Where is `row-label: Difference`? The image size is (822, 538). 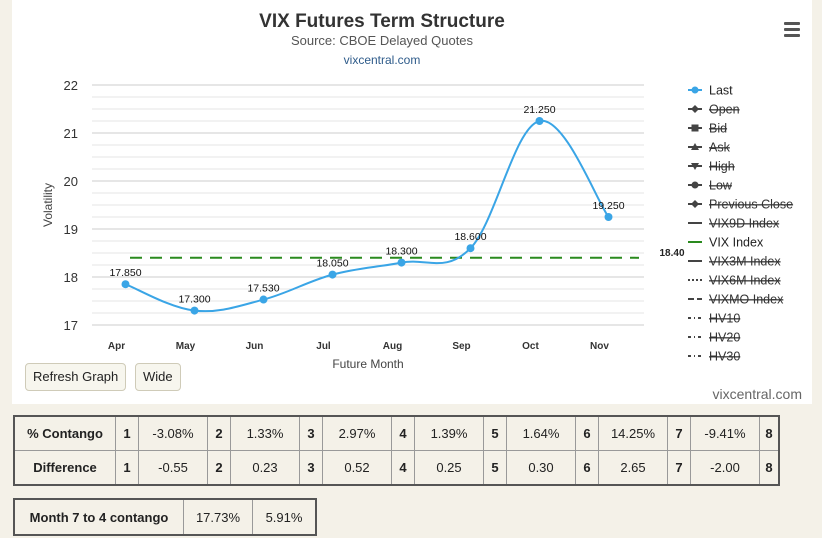
row-label: Difference is located at coordinates (64, 468).